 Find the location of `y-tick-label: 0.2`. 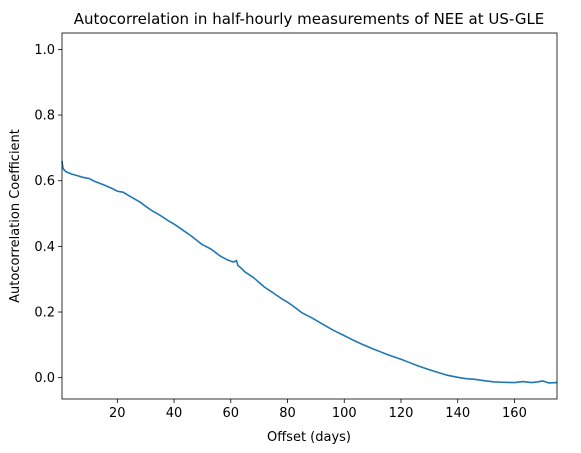

y-tick-label: 0.2 is located at coordinates (44, 313).